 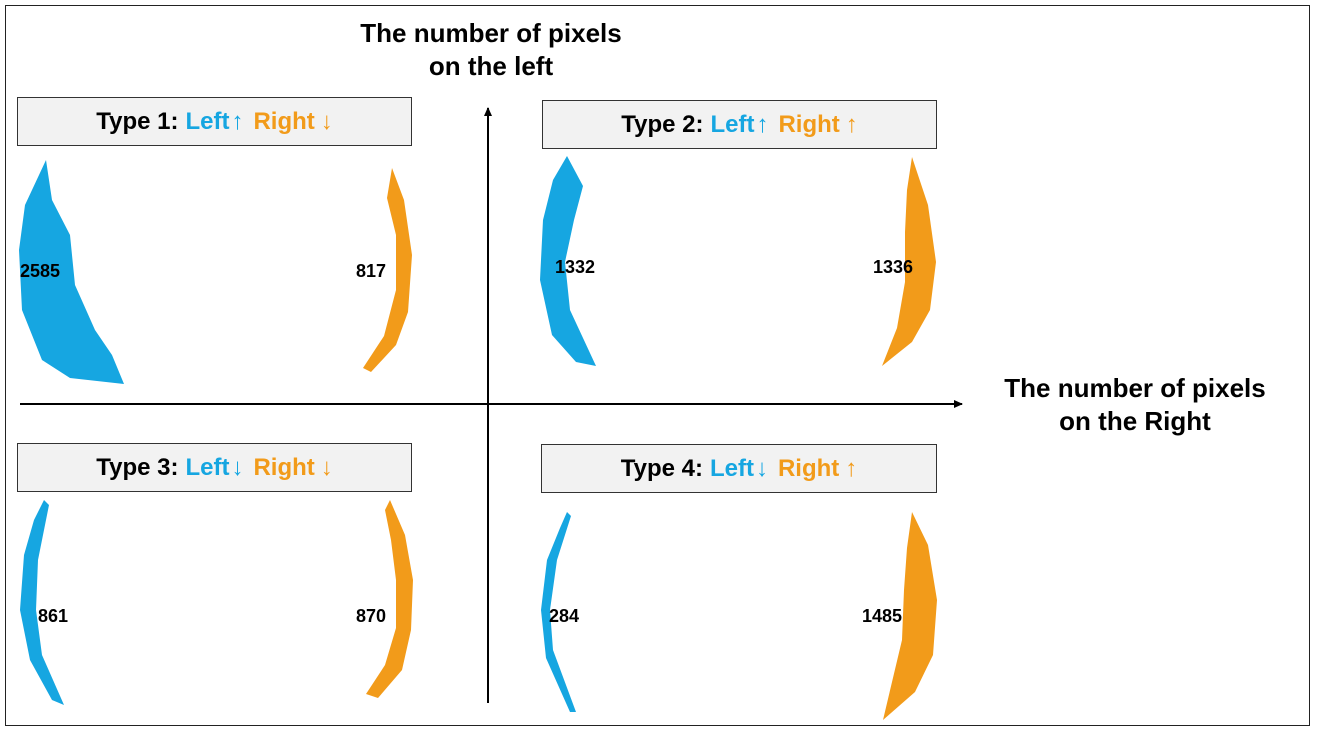 I want to click on x-axis-title: The number of pixels on the Right, so click(x=1135, y=404).